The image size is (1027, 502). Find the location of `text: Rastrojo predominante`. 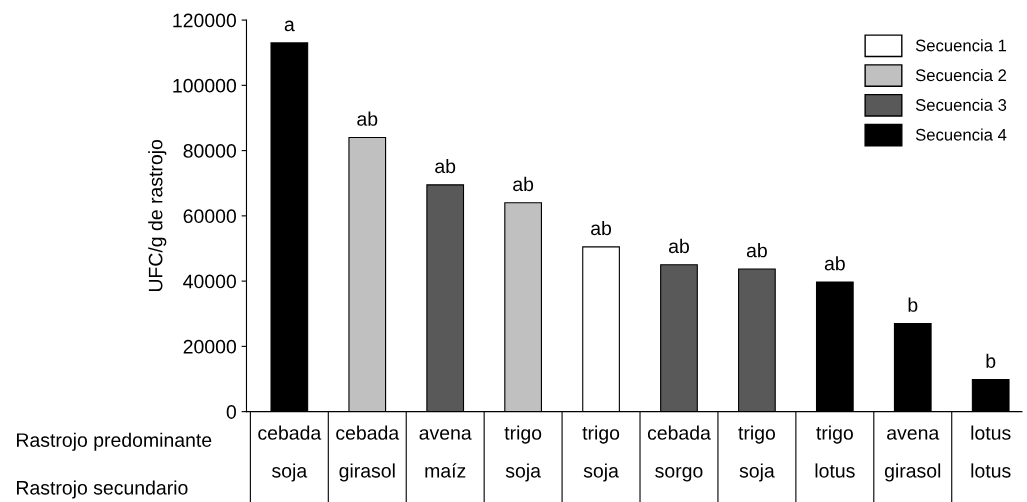

text: Rastrojo predominante is located at coordinates (114, 441).